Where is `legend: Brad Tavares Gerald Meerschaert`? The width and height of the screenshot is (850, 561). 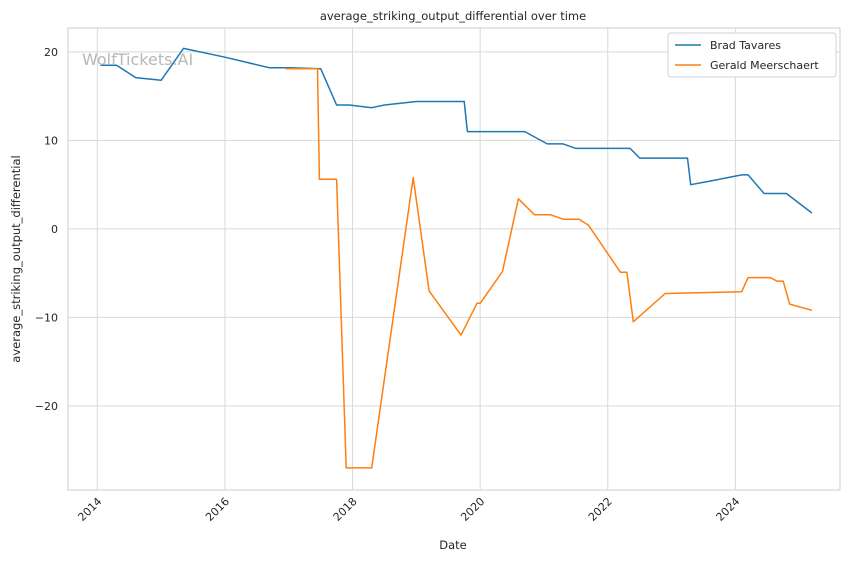 legend: Brad Tavares Gerald Meerschaert is located at coordinates (752, 55).